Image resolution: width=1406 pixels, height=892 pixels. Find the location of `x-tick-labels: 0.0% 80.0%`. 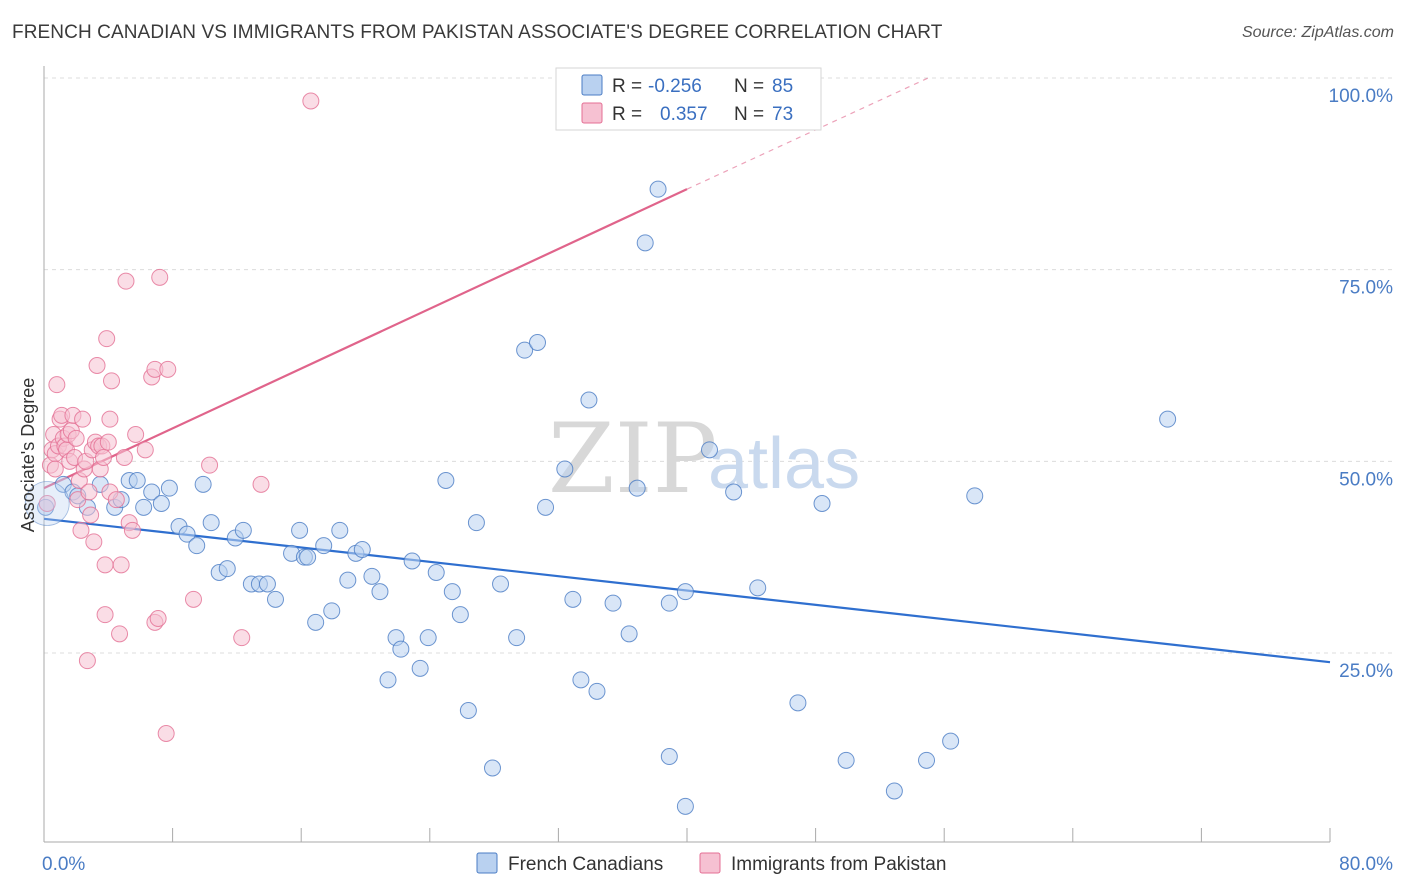

x-tick-labels: 0.0% 80.0% is located at coordinates (717, 864).